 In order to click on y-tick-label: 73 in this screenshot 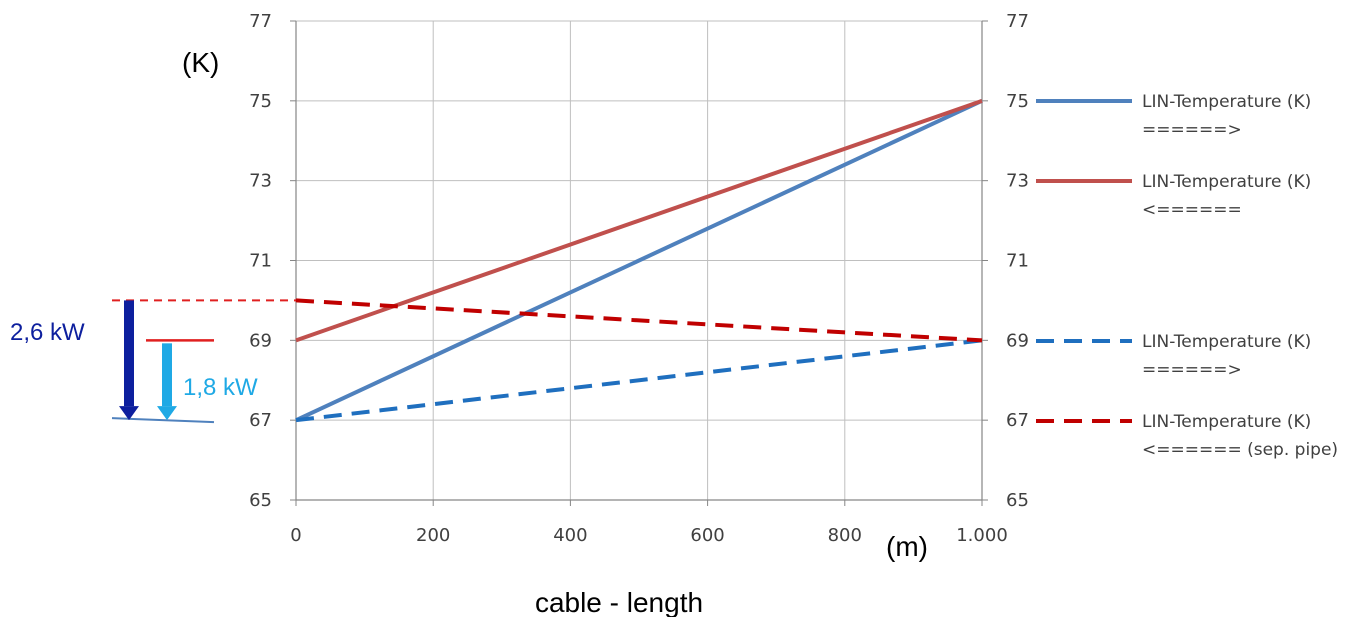, I will do `click(260, 181)`.